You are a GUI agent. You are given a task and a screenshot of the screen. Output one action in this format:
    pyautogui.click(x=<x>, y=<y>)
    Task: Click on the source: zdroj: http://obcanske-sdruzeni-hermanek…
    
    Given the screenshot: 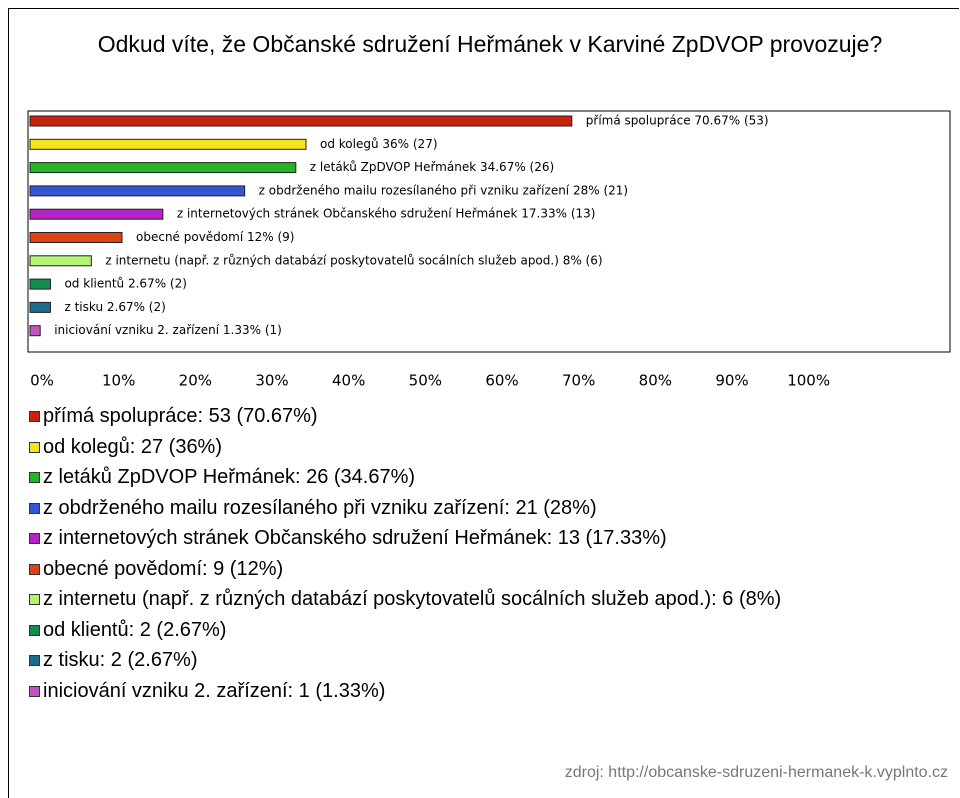 What is the action you would take?
    pyautogui.click(x=756, y=772)
    